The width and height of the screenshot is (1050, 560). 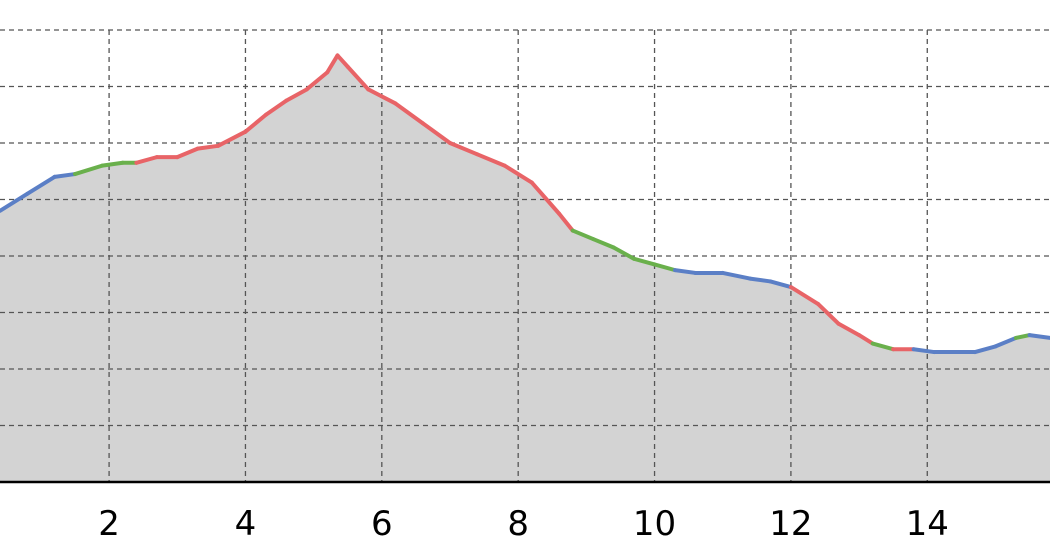 What do you see at coordinates (382, 524) in the screenshot?
I see `x-tick-label: 6` at bounding box center [382, 524].